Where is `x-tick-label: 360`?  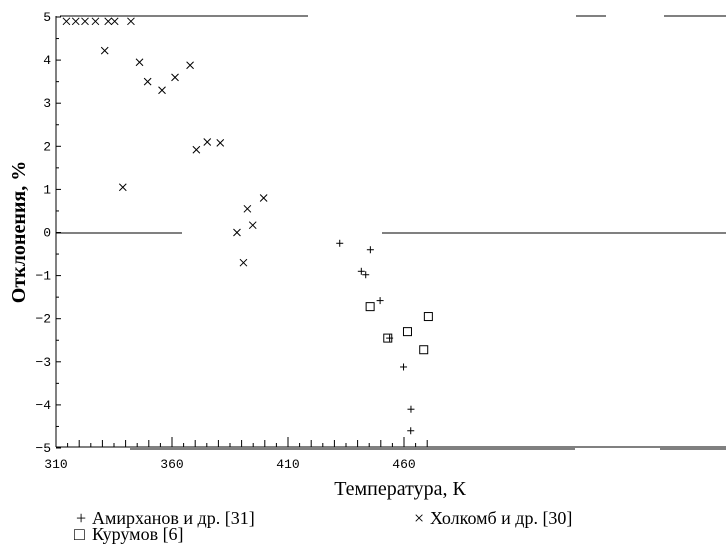
x-tick-label: 360 is located at coordinates (171, 464).